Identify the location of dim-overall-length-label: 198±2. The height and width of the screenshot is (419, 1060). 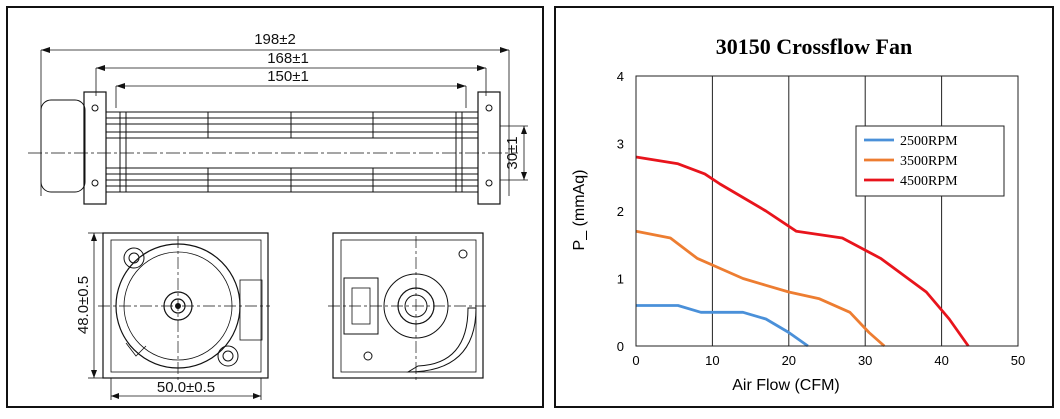
(275, 39).